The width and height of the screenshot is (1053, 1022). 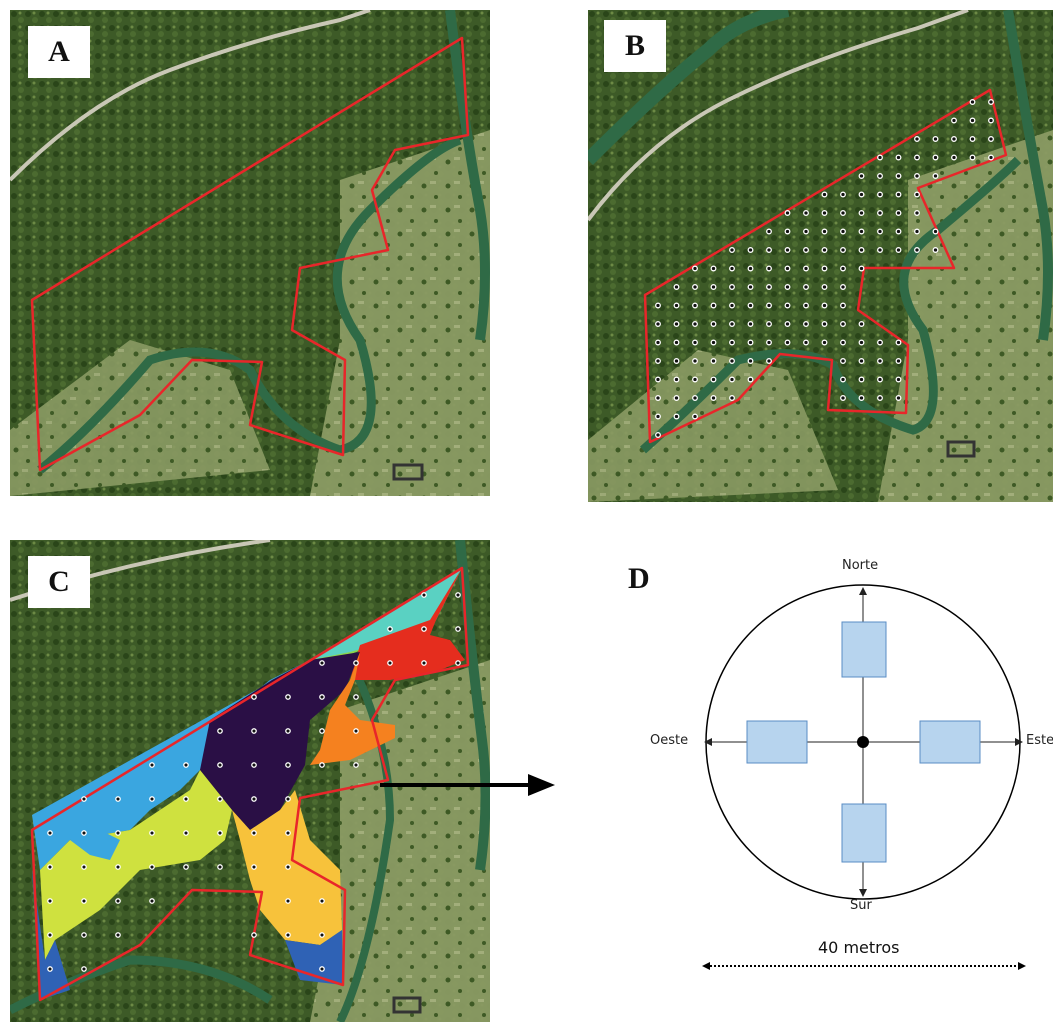 What do you see at coordinates (171, 765) in the screenshot?
I see `zone-skyblue` at bounding box center [171, 765].